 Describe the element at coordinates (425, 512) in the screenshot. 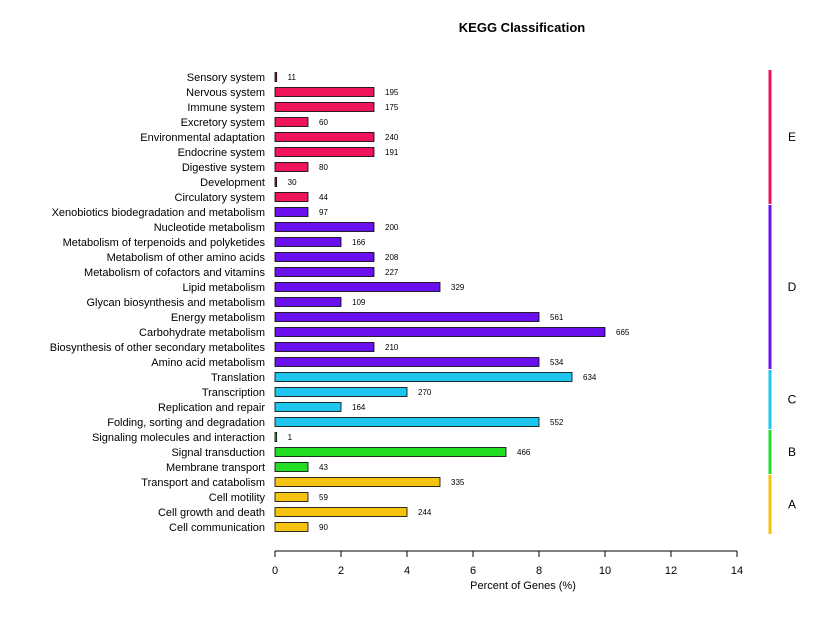

I see `value-label: 244` at that location.